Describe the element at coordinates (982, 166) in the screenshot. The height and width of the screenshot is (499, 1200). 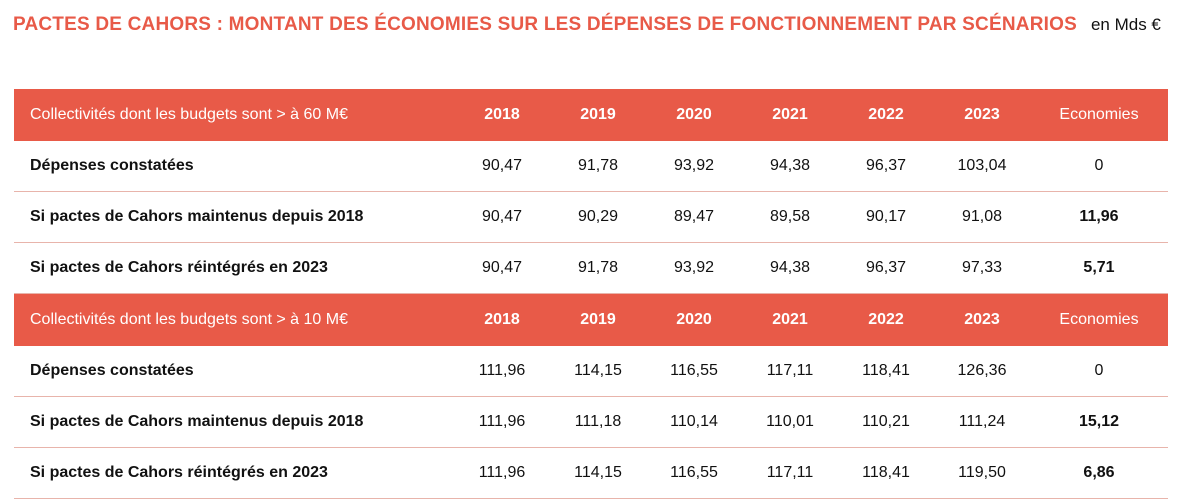
I see `cell-value: 103,04` at that location.